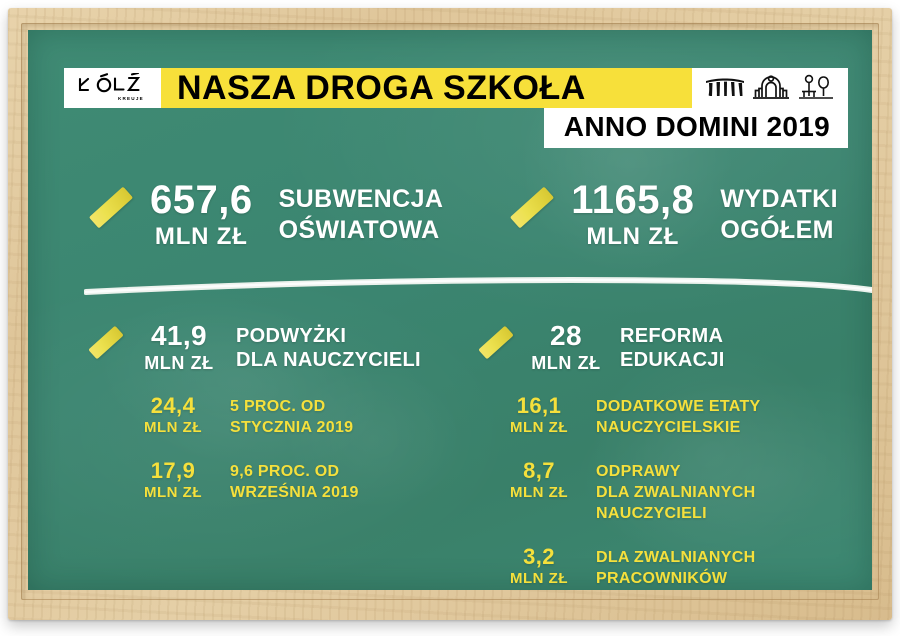 Image resolution: width=900 pixels, height=636 pixels. I want to click on title-band: NASZA DROGA SZKOŁA, so click(426, 88).